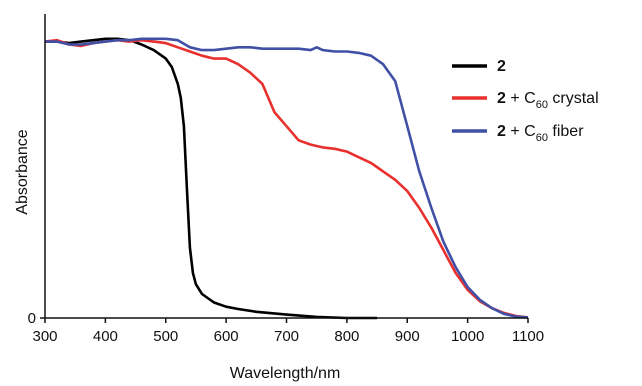 The width and height of the screenshot is (642, 386). I want to click on y-axis-ticks: 0, so click(36, 318).